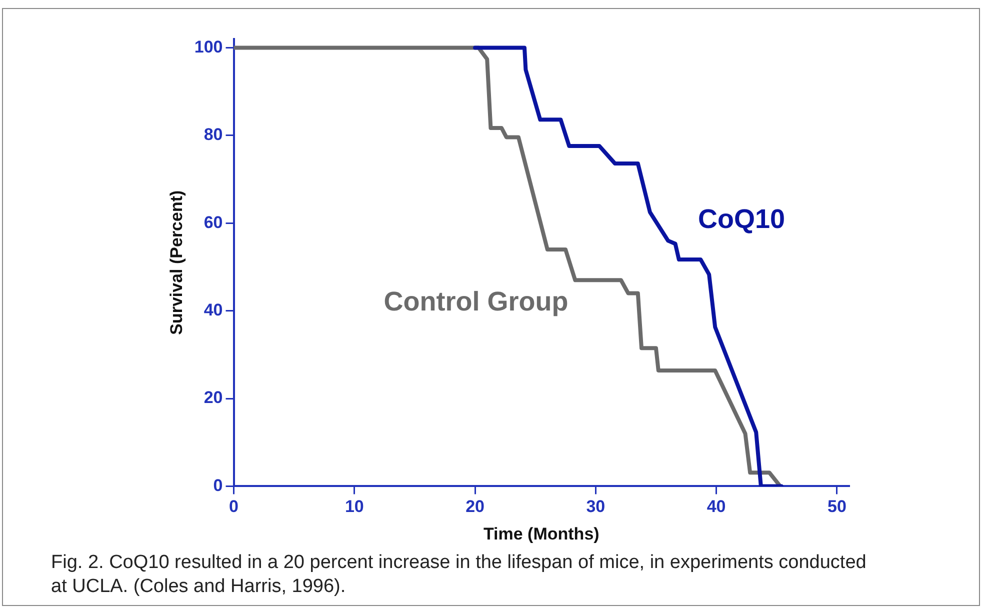  What do you see at coordinates (218, 485) in the screenshot?
I see `y-tick-label: 0` at bounding box center [218, 485].